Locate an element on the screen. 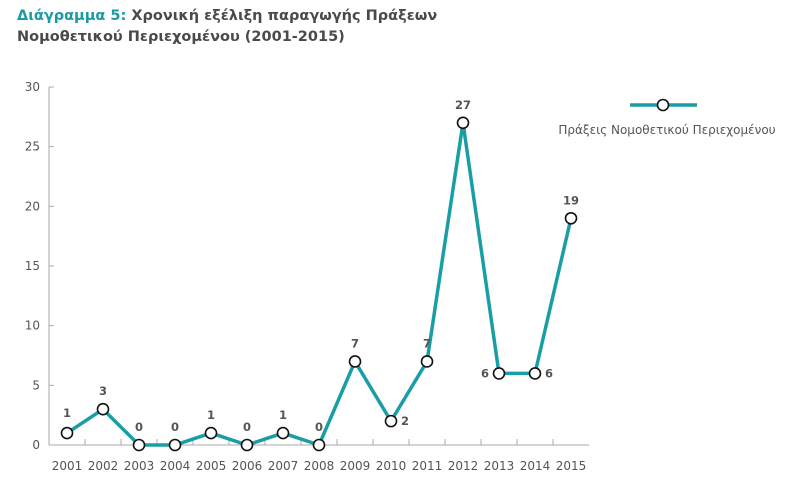  x-tick-label: 2011 is located at coordinates (427, 466).